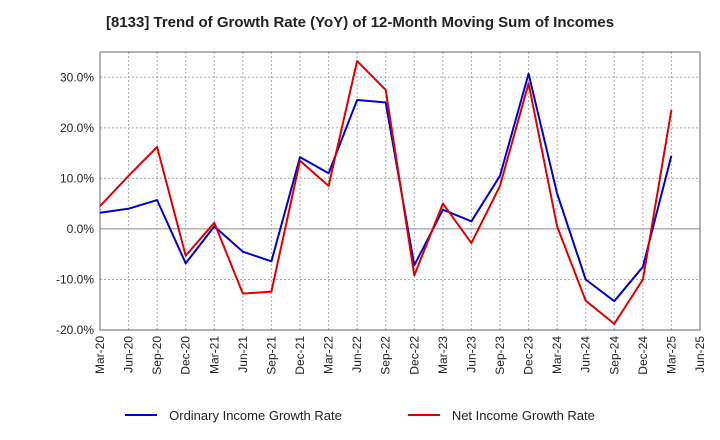 This screenshot has width=720, height=440. What do you see at coordinates (700, 354) in the screenshot?
I see `x-tick-label: Jun-25` at bounding box center [700, 354].